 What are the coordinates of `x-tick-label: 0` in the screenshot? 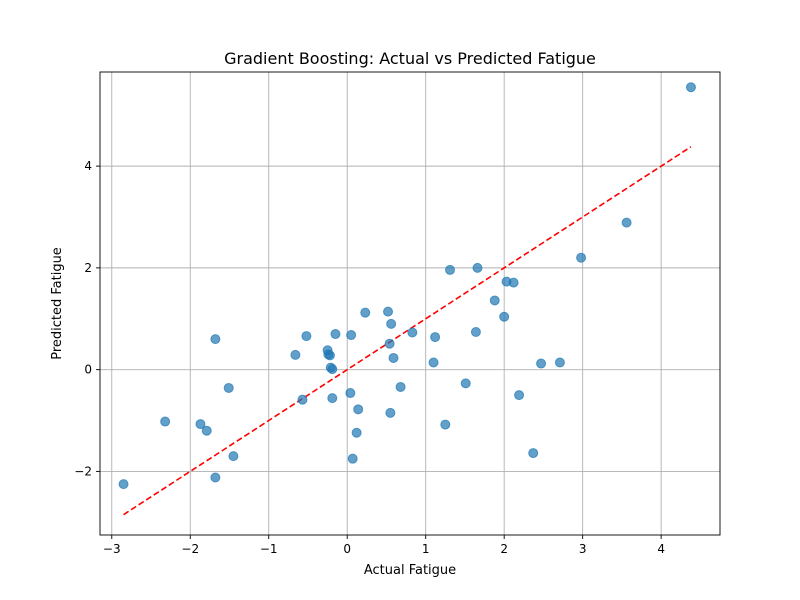 It's located at (347, 549).